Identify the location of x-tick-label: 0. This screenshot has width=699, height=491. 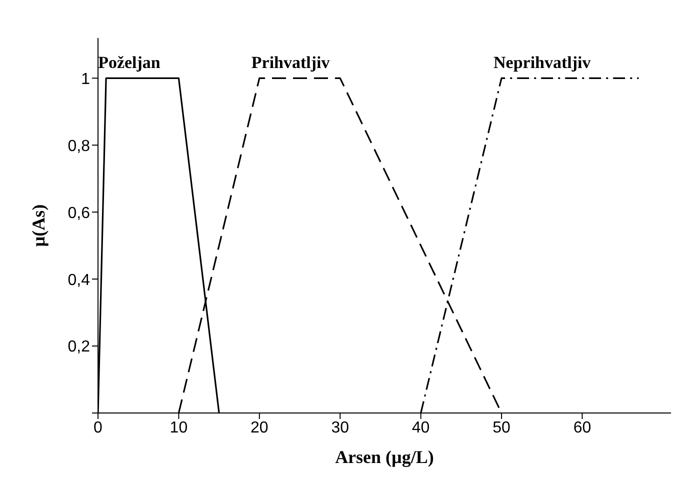
(98, 427).